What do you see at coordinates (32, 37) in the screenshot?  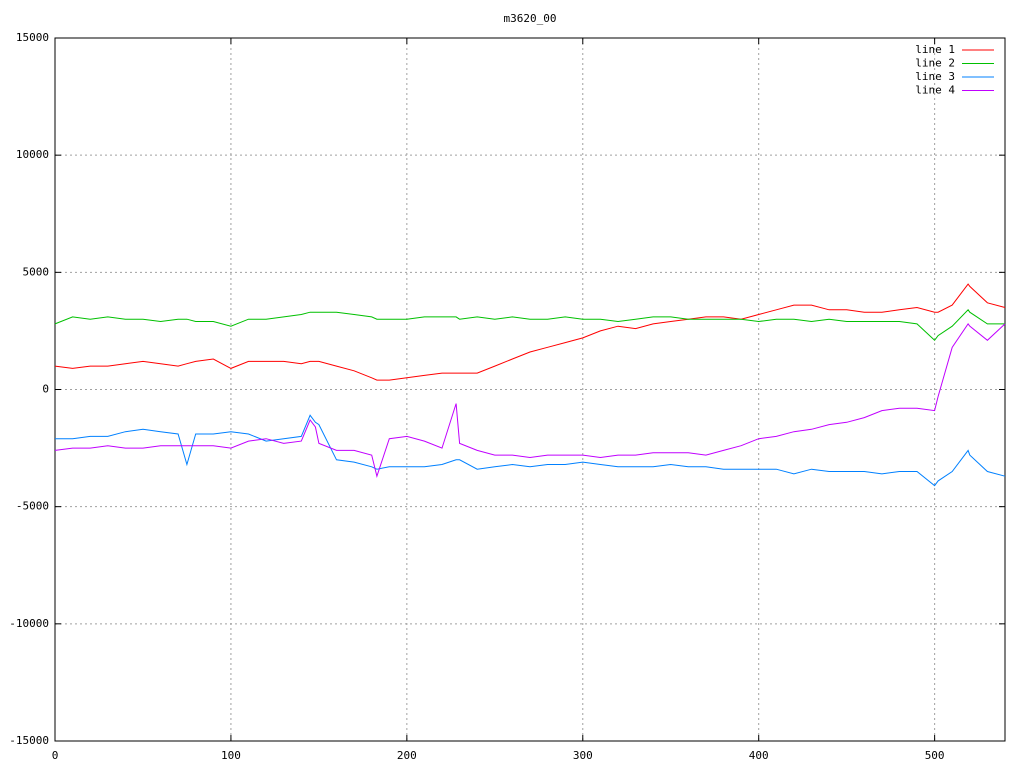 I see `y-tick-label: 15000` at bounding box center [32, 37].